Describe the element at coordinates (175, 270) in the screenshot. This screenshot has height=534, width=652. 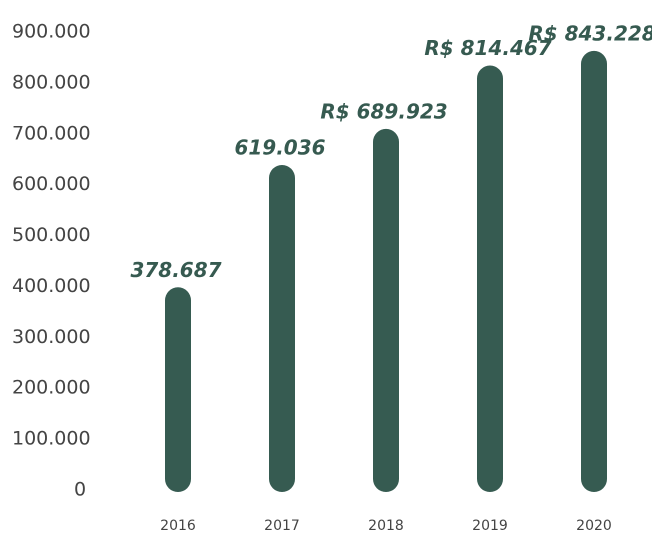
I see `value-label: 378.687` at that location.